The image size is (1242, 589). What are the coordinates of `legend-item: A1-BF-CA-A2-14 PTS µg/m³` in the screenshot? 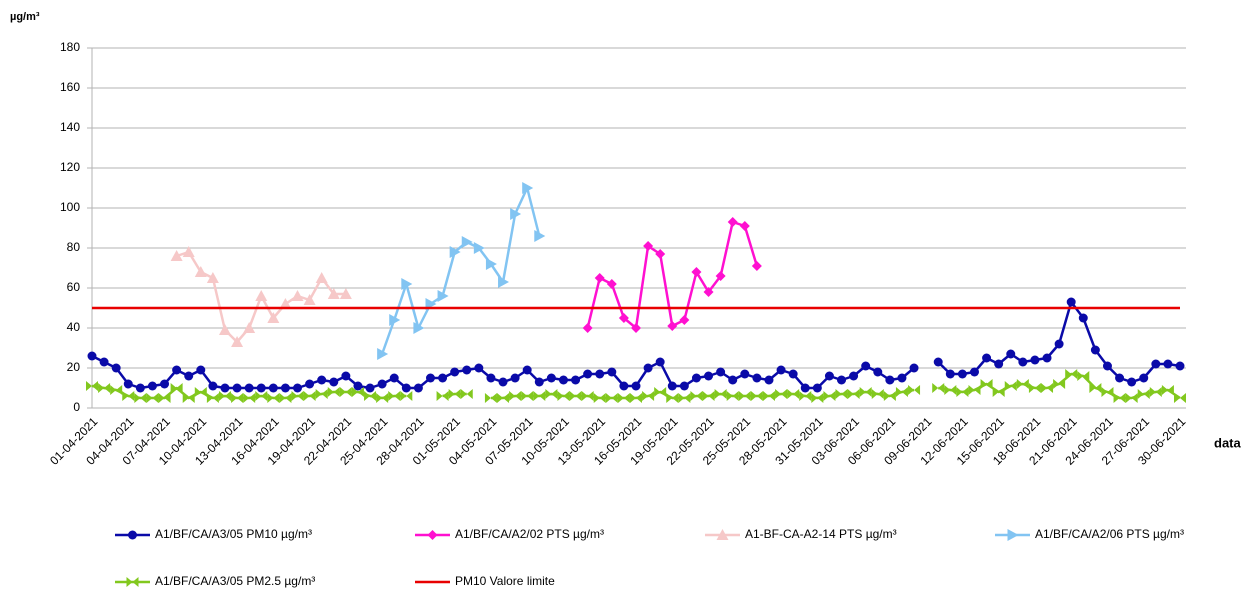 It's located at (801, 534).